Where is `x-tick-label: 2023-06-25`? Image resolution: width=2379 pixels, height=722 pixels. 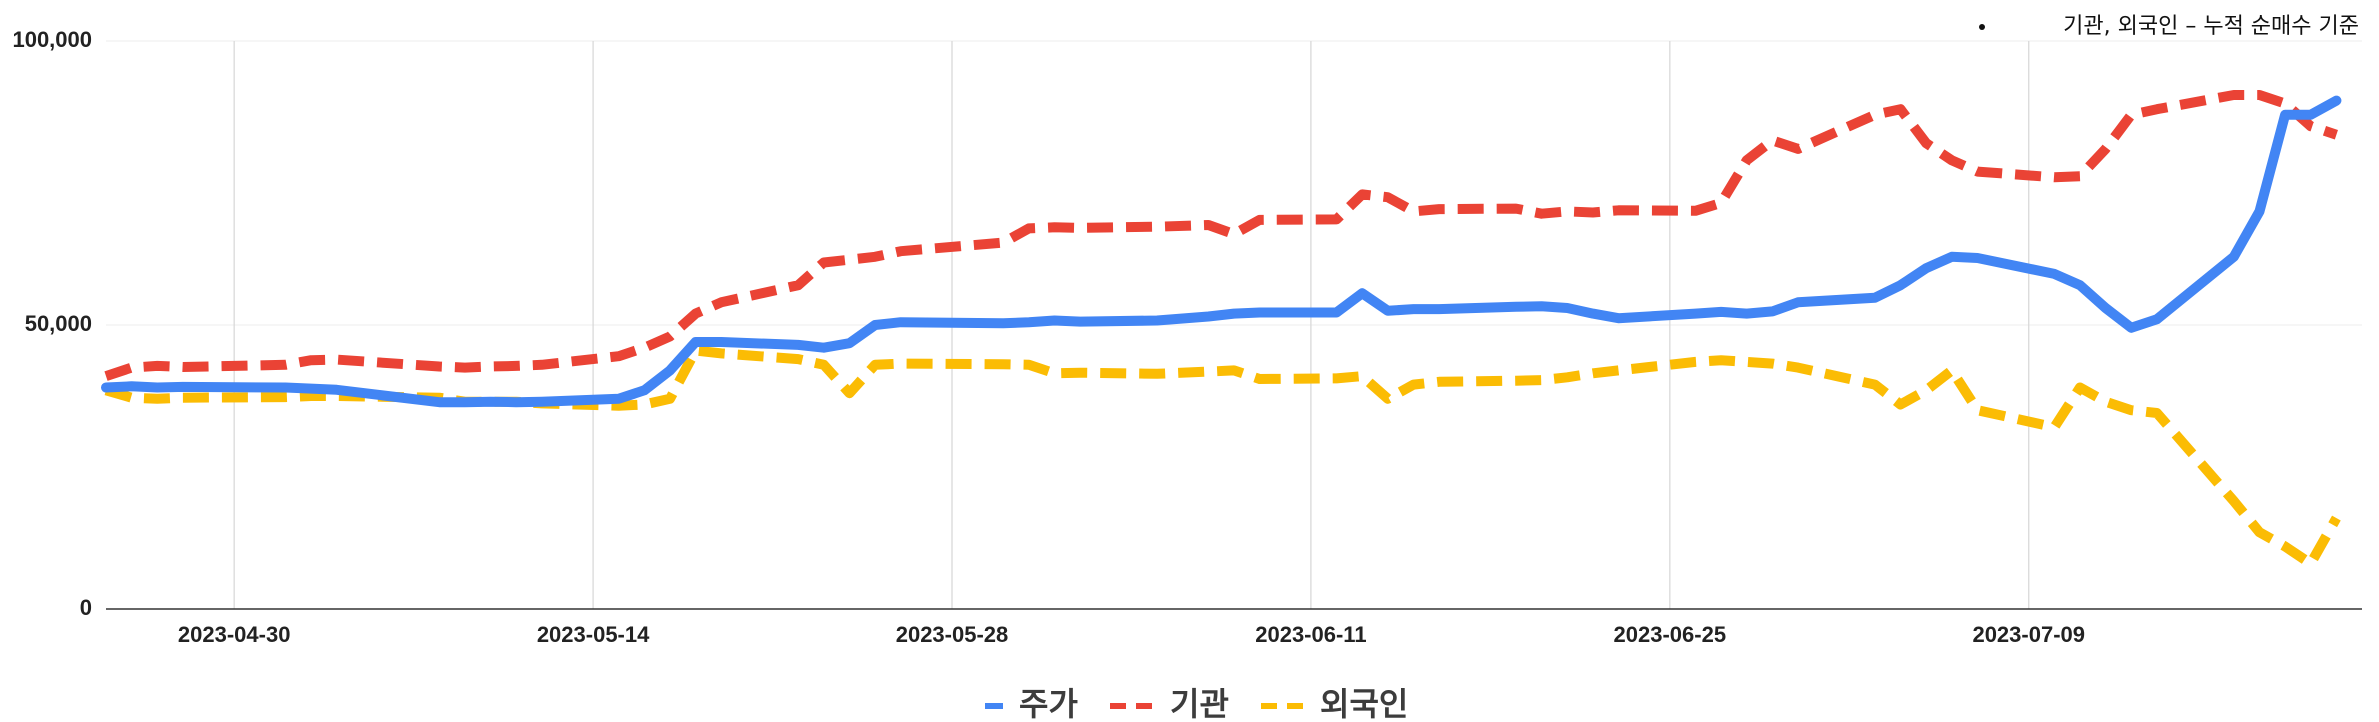 x-tick-label: 2023-06-25 is located at coordinates (1670, 634).